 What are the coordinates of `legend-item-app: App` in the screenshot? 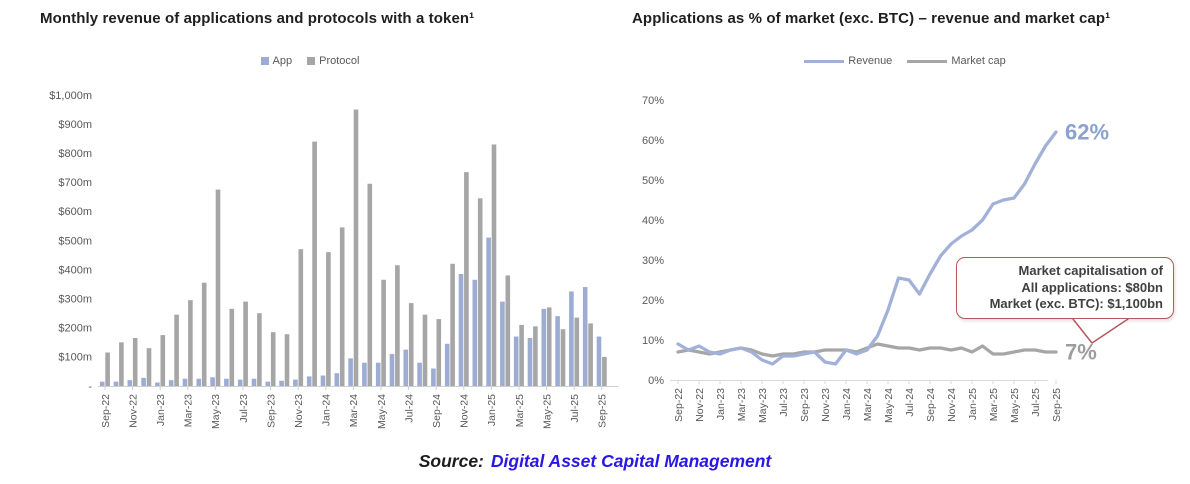 It's located at (276, 61).